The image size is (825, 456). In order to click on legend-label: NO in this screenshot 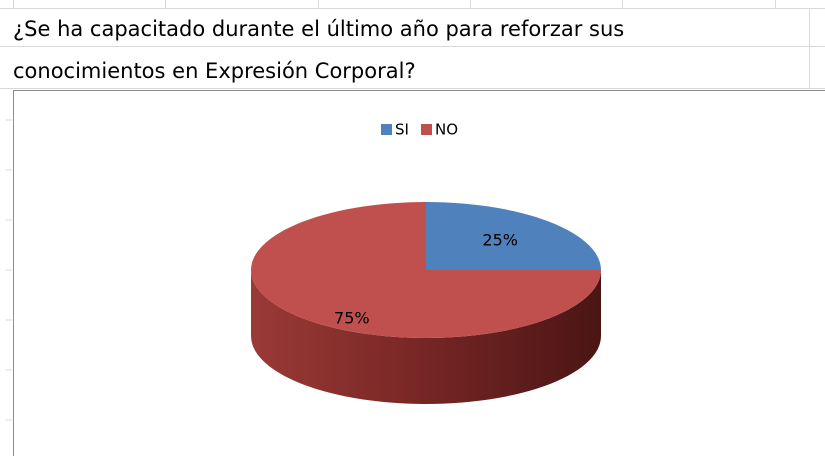, I will do `click(446, 130)`.